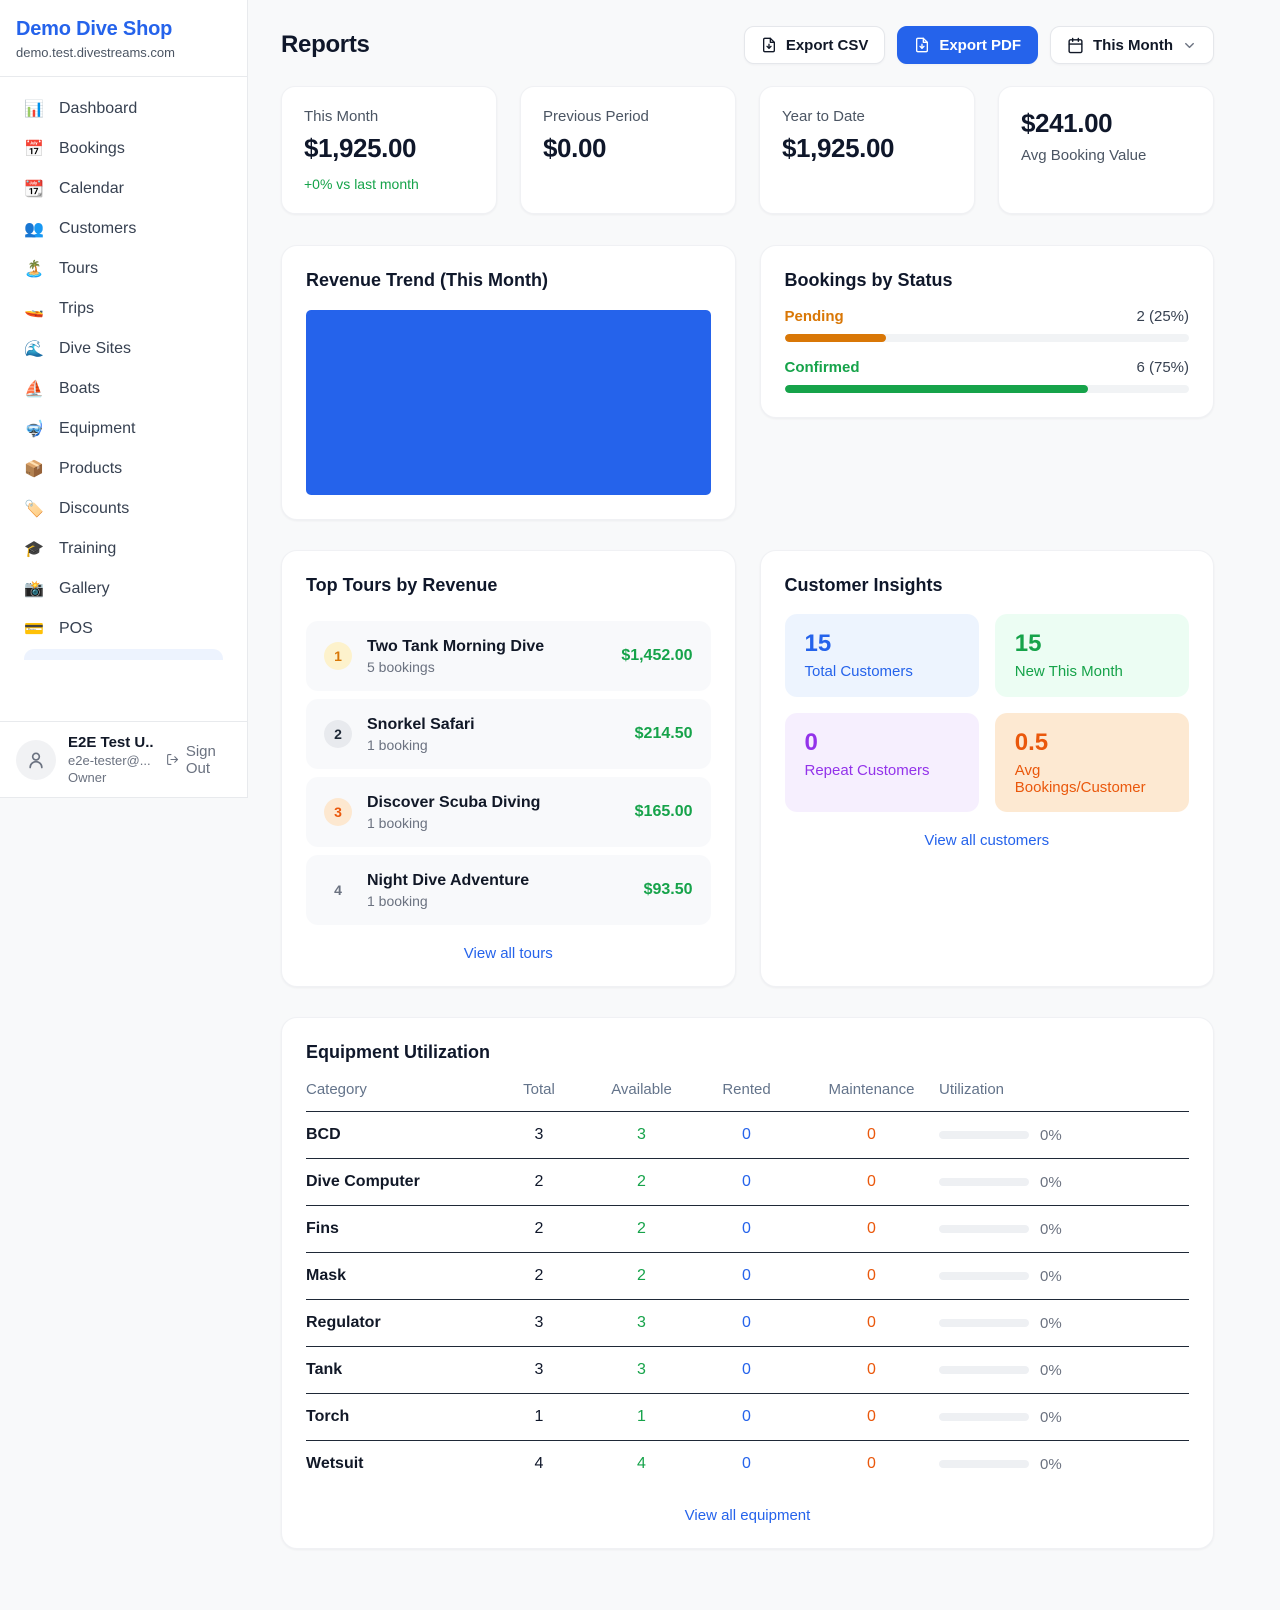 This screenshot has width=1280, height=1610. Describe the element at coordinates (456, 646) in the screenshot. I see `tour-name: Two Tank Morning Dive` at that location.